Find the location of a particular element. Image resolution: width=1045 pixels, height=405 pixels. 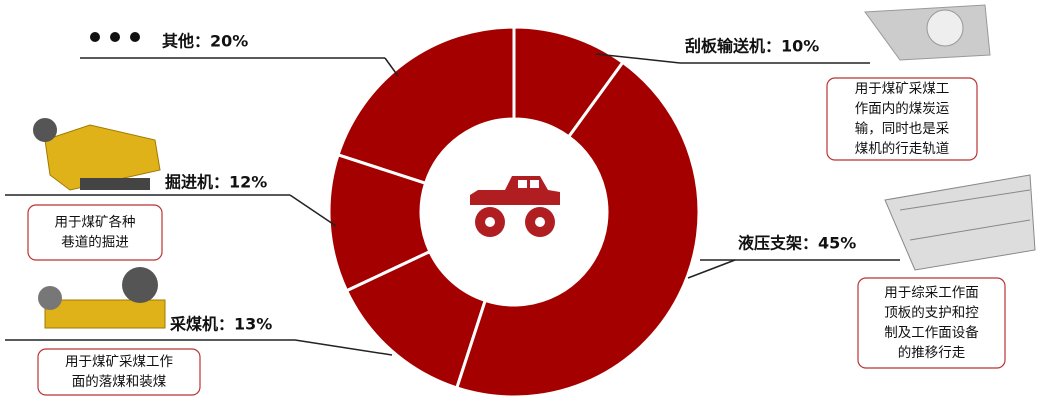

truck-icon is located at coordinates (515, 206).